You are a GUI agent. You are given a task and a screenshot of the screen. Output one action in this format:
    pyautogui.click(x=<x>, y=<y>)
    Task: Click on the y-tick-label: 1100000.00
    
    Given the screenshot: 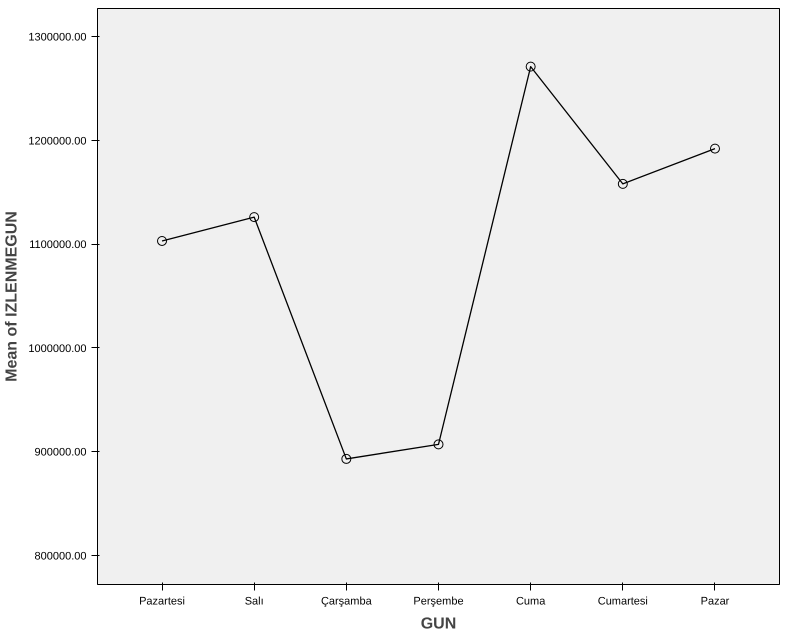 What is the action you would take?
    pyautogui.click(x=58, y=245)
    